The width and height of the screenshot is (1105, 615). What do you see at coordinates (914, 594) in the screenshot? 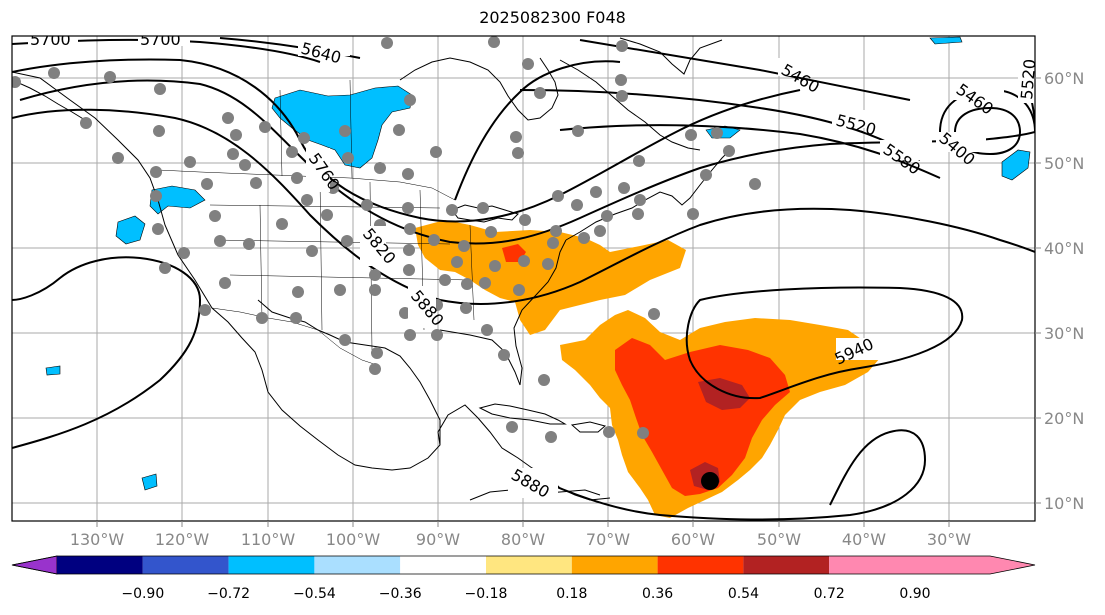
I see `colorbar-tick-label: 0.90` at bounding box center [914, 594].